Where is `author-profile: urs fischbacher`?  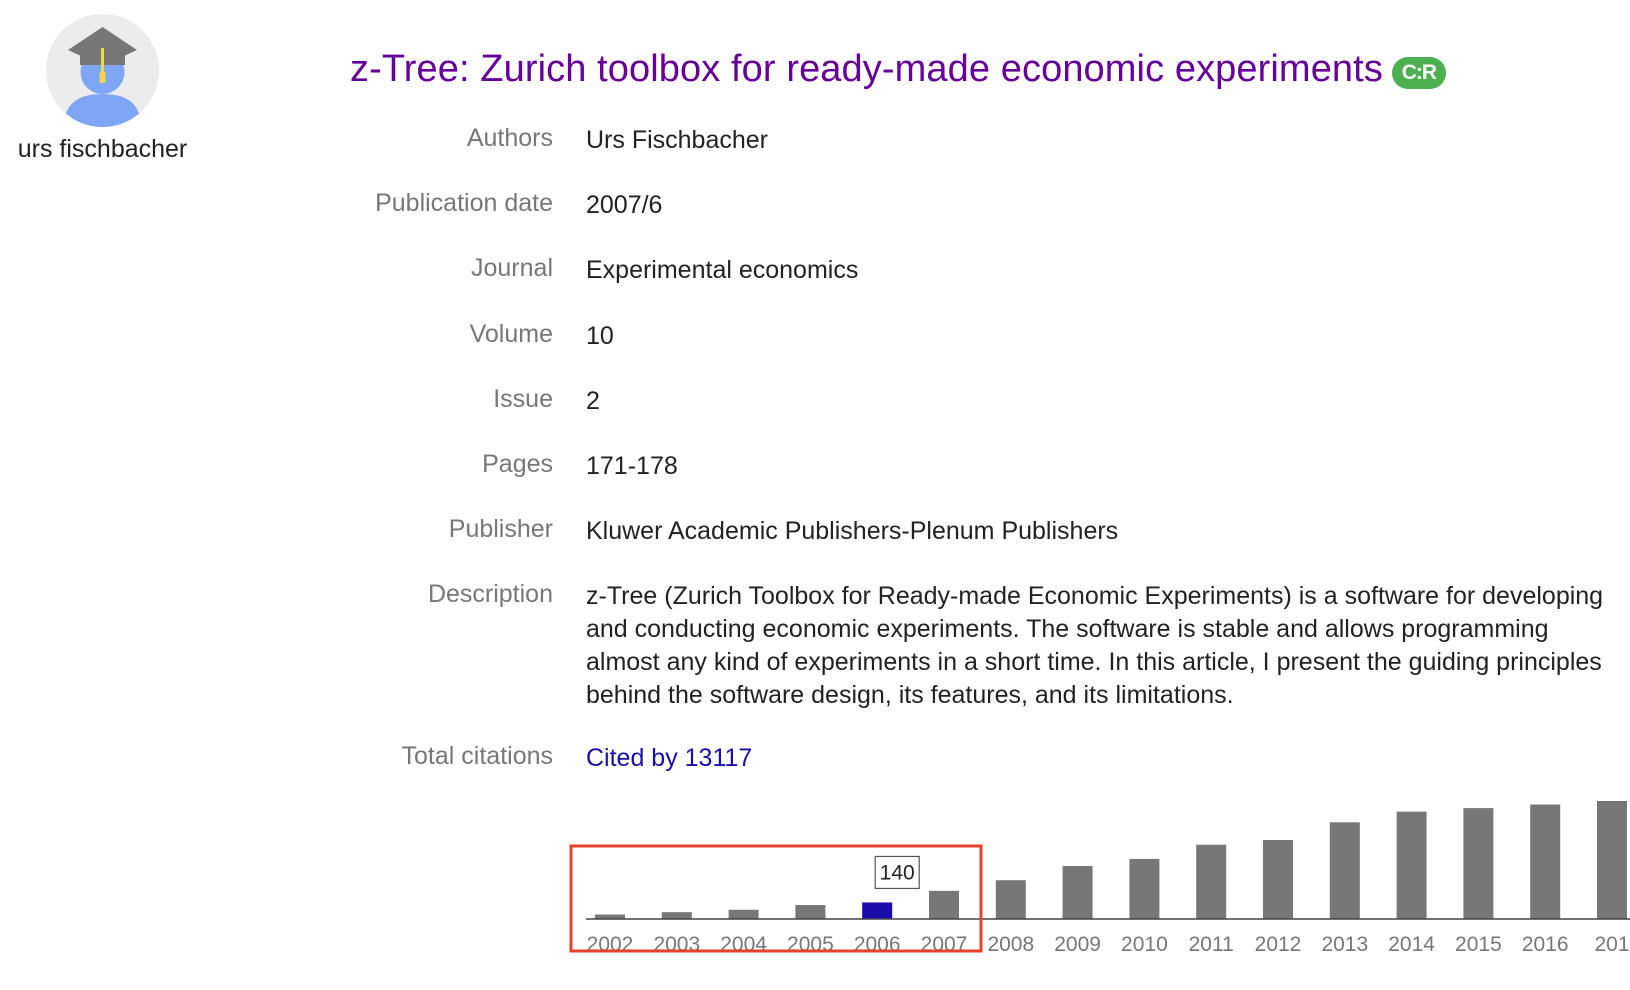 author-profile: urs fischbacher is located at coordinates (102, 89).